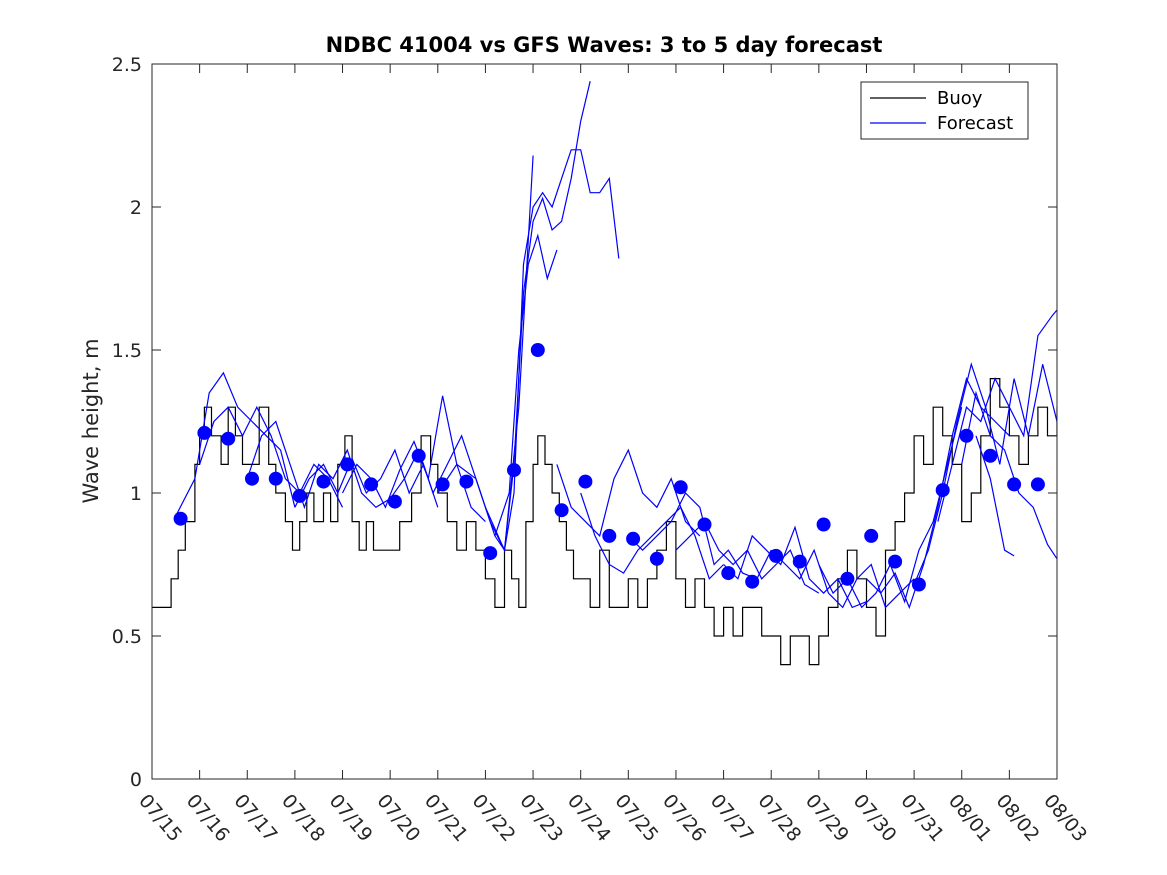 The height and width of the screenshot is (875, 1167). What do you see at coordinates (136, 208) in the screenshot?
I see `y-tick-label: 2` at bounding box center [136, 208].